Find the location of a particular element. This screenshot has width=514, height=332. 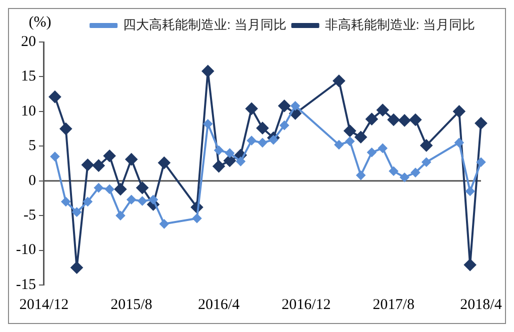

y-tick-label: 0 is located at coordinates (32, 180).